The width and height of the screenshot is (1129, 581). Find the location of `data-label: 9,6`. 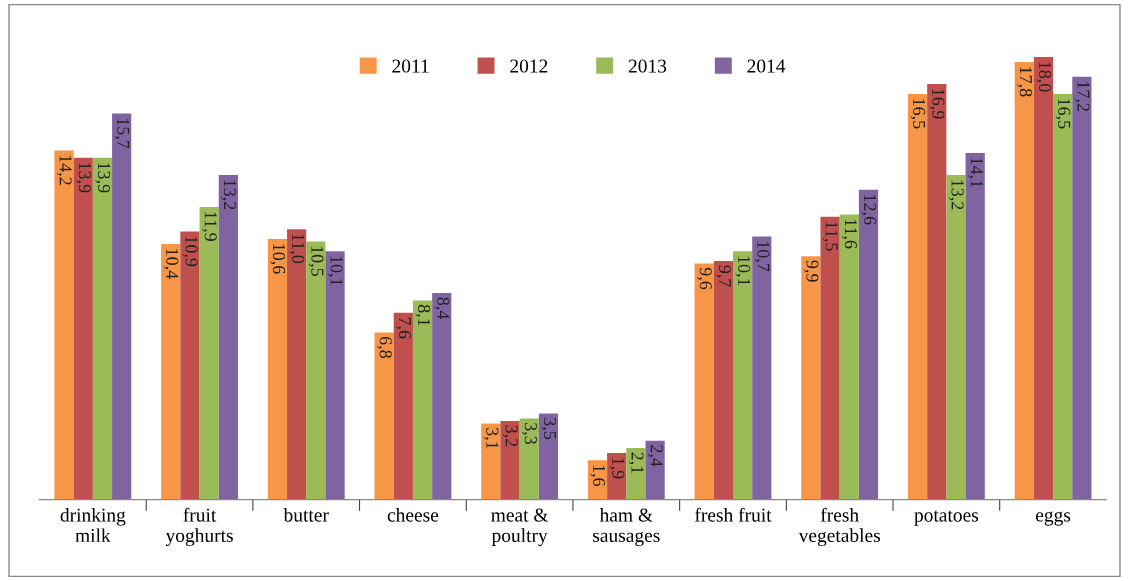

data-label: 9,6 is located at coordinates (704, 278).